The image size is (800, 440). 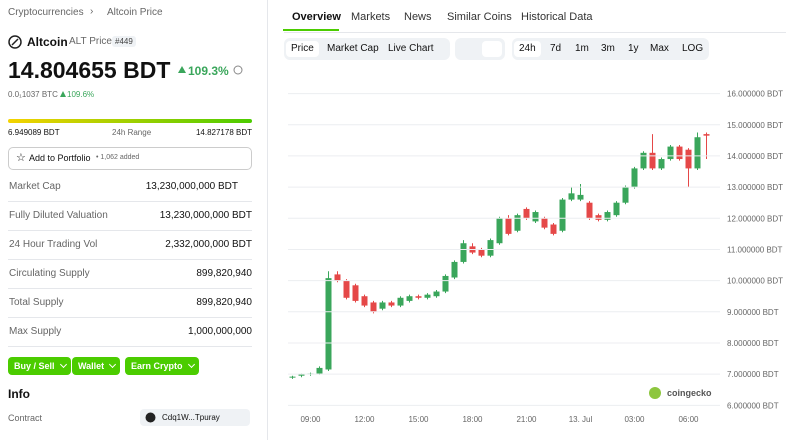 What do you see at coordinates (39, 366) in the screenshot?
I see `action-button: Buy / Sell` at bounding box center [39, 366].